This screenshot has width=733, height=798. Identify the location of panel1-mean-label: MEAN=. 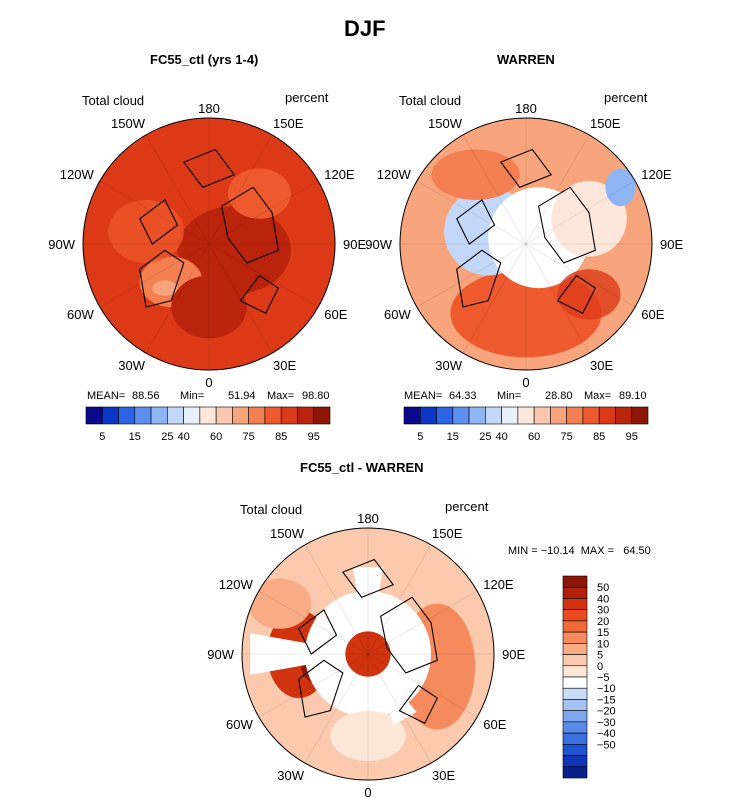
(106, 396).